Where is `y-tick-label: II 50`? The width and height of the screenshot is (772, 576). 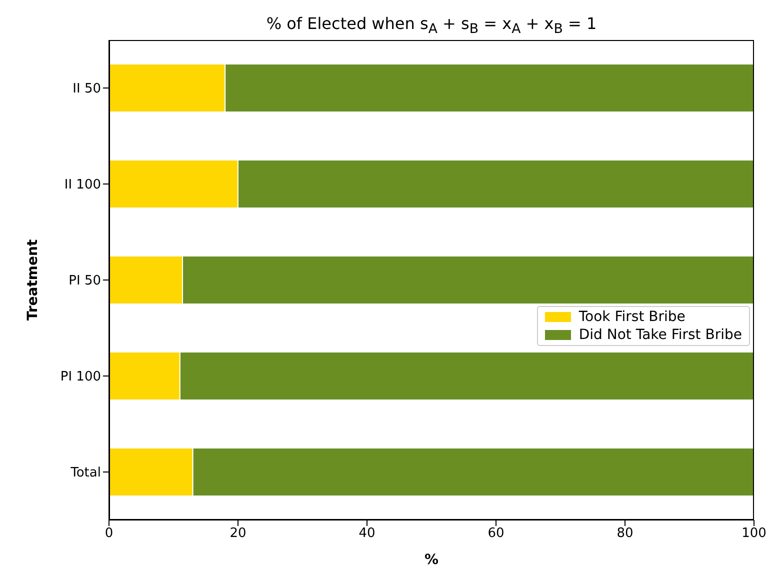
y-tick-label: II 50 is located at coordinates (86, 89).